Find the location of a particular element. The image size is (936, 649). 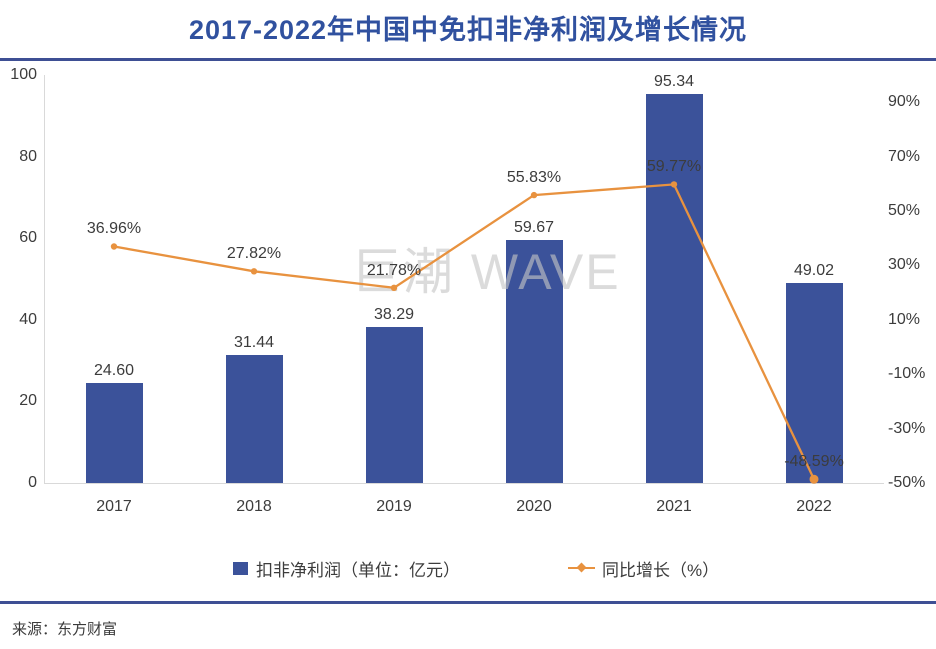

x-axis-label: 2019 is located at coordinates (394, 506).